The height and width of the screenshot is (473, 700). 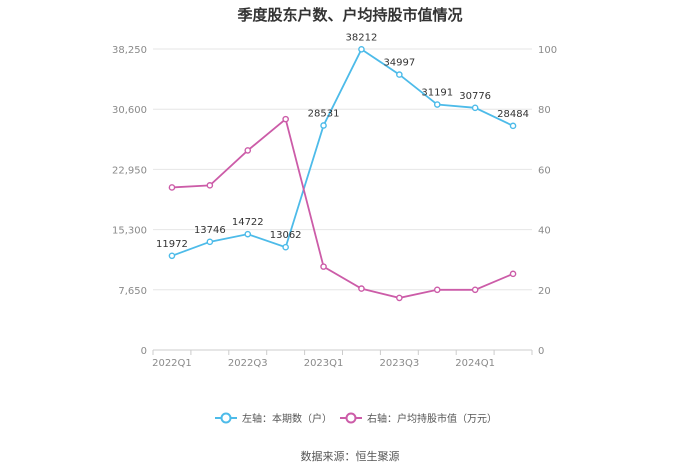 I want to click on left-axis-tick-label: 7,650, so click(x=132, y=291).